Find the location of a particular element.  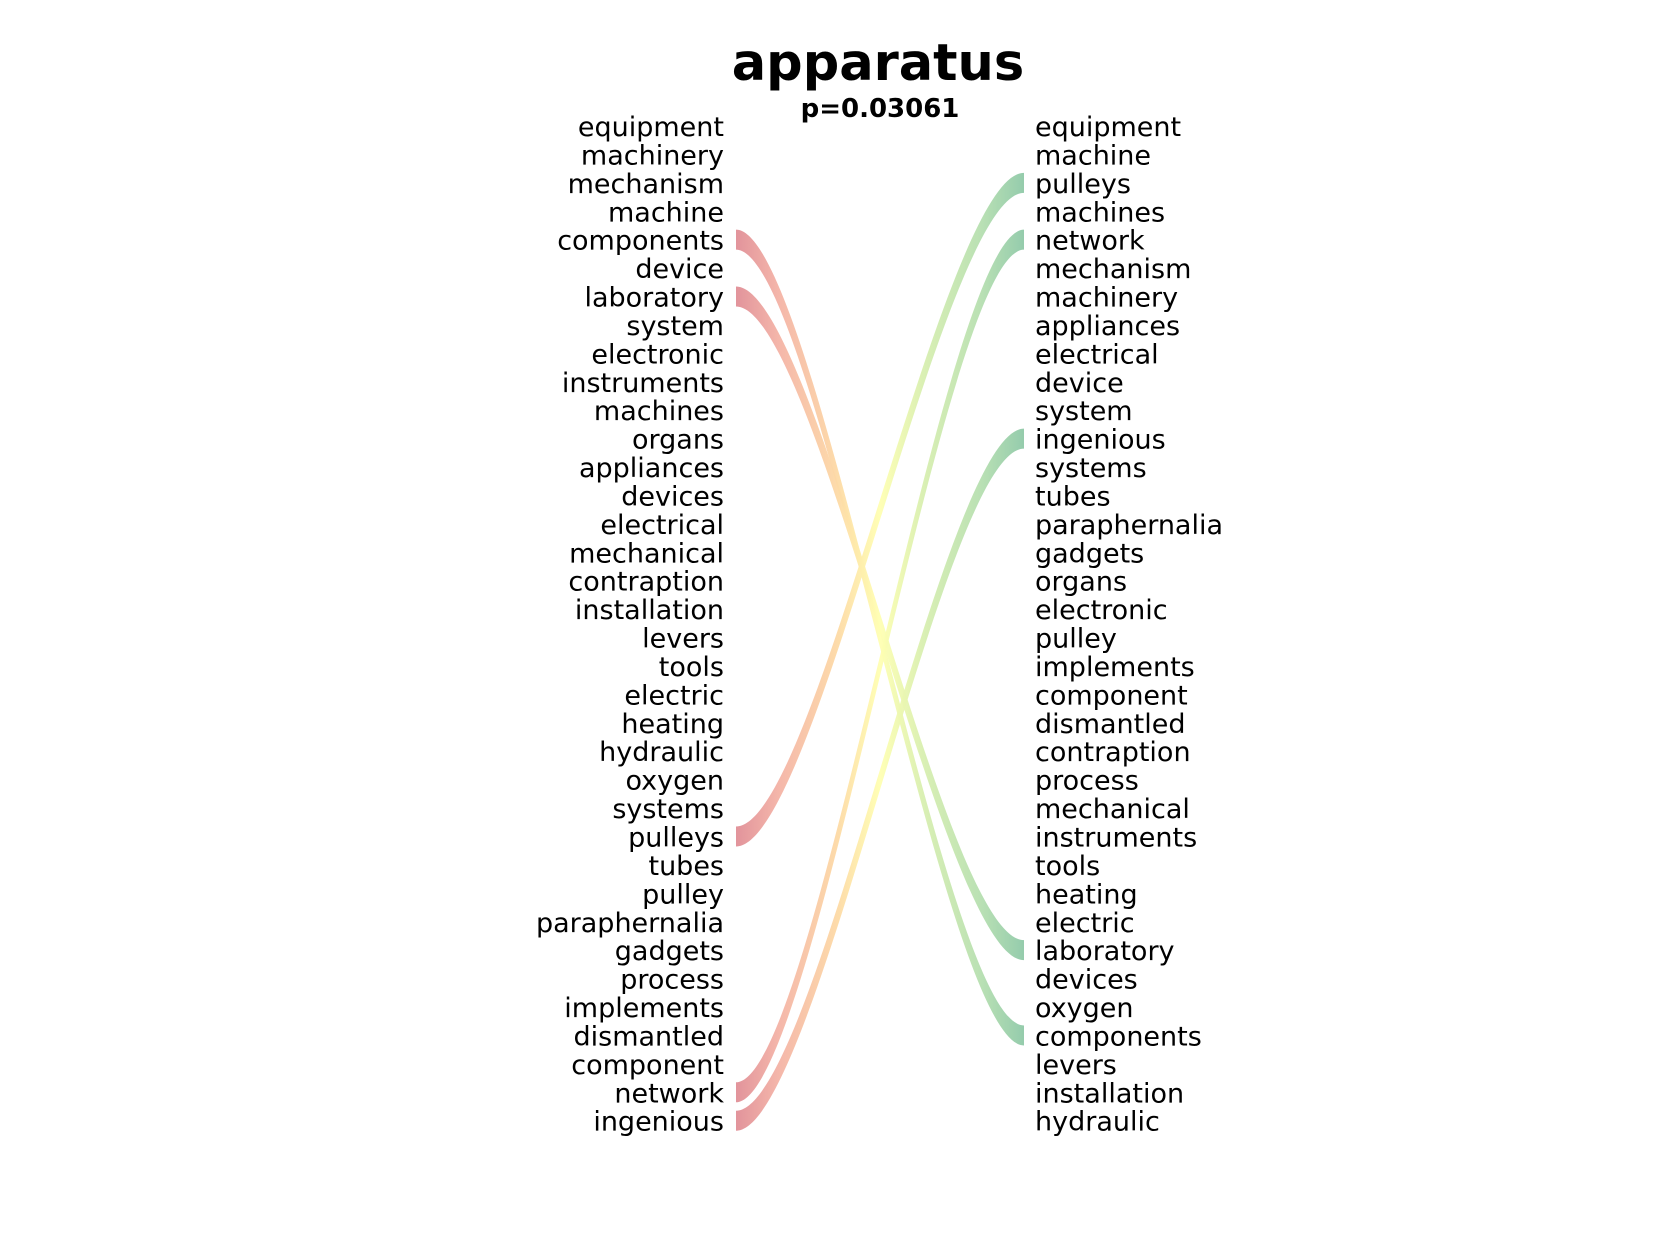

right-word-components: components is located at coordinates (1118, 1036).